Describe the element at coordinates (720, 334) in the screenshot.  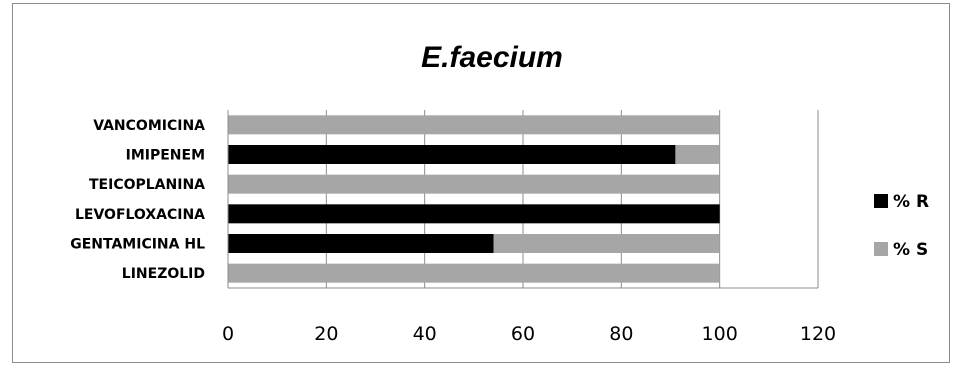
I see `x-tick-label: 100` at that location.